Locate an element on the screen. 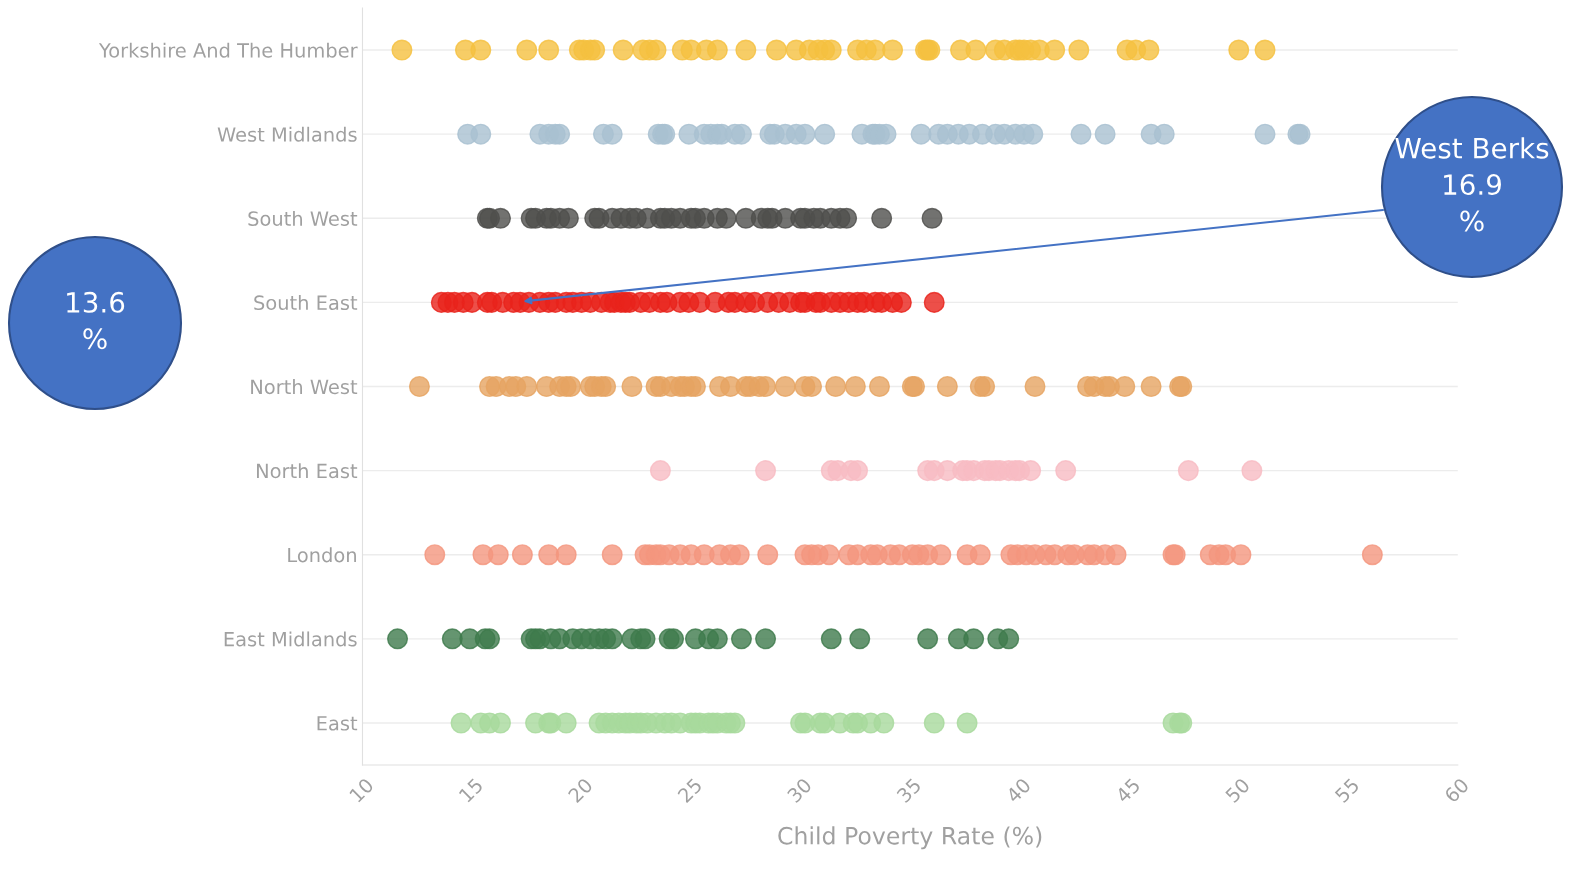 This screenshot has width=1576, height=873. x-tick-label: 55 is located at coordinates (1347, 790).